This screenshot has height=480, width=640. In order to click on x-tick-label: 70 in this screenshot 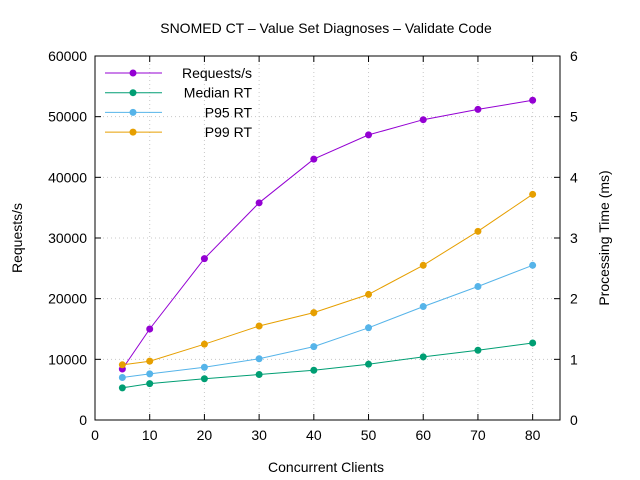, I will do `click(478, 435)`.